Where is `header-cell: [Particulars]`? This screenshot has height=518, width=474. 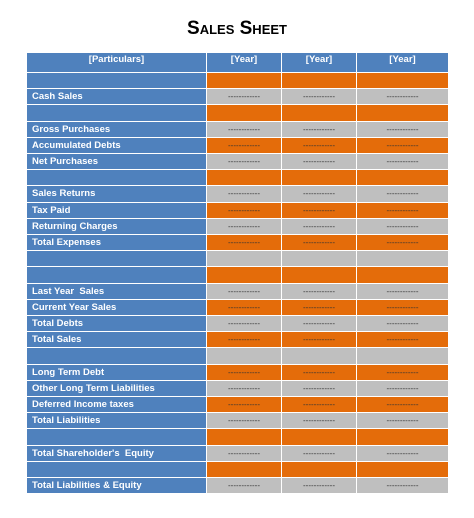 header-cell: [Particulars] is located at coordinates (117, 63).